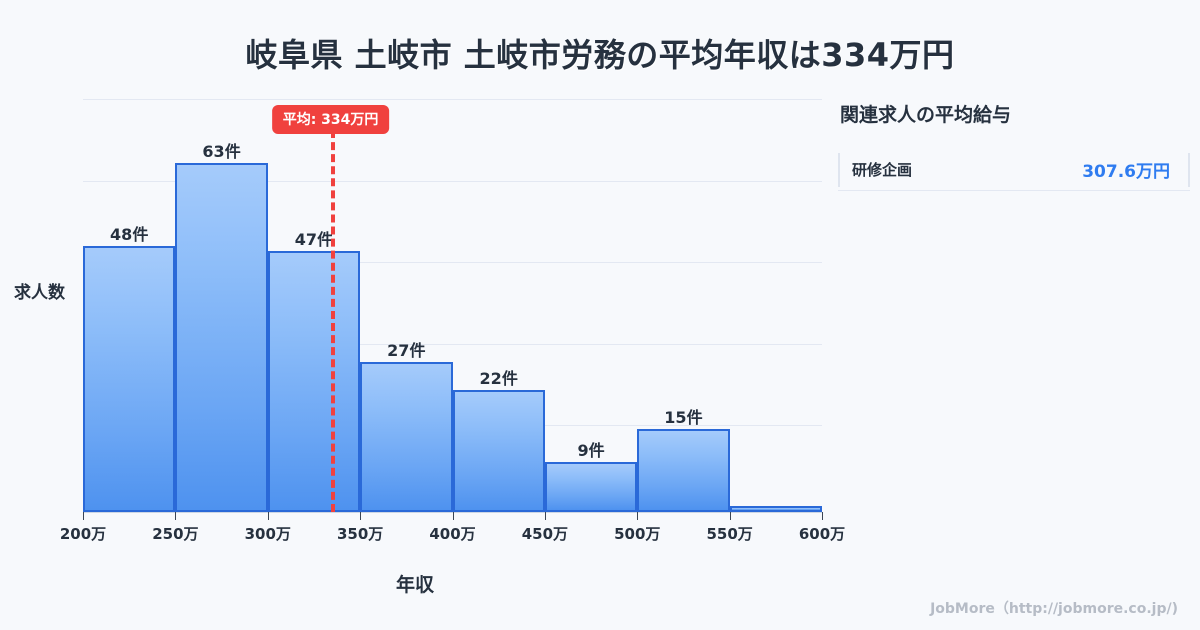  Describe the element at coordinates (406, 351) in the screenshot. I see `bar-value-label: 27件` at that location.